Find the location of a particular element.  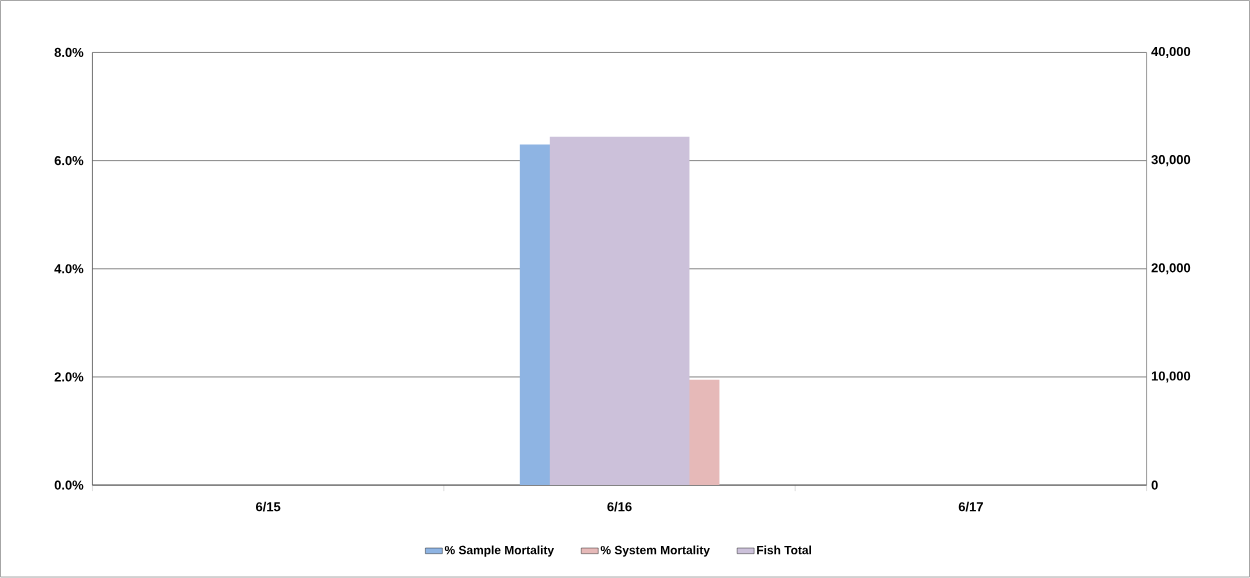

y-tick-label: 6.0% is located at coordinates (69, 161).